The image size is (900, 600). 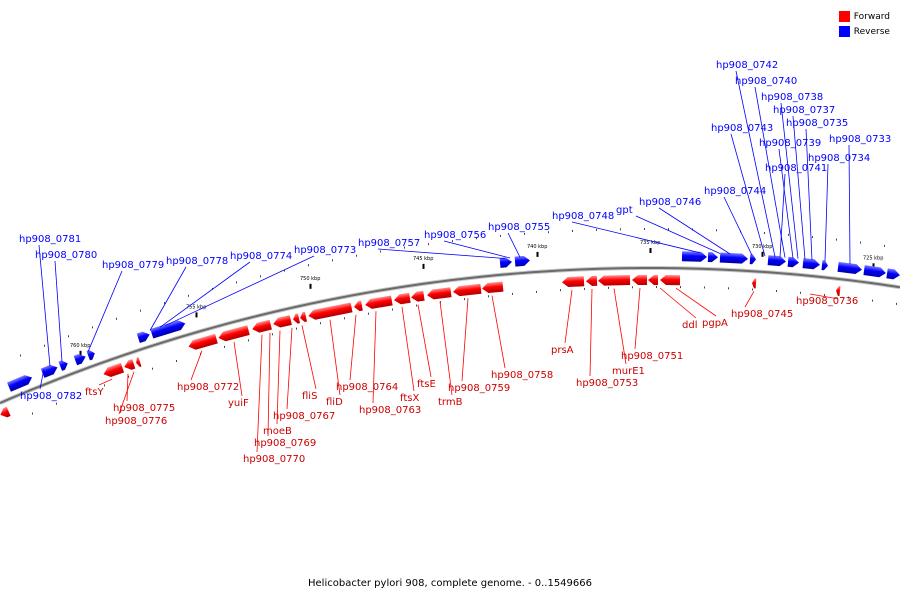 What do you see at coordinates (310, 279) in the screenshot?
I see `scale-tick-label: 750 kbp` at bounding box center [310, 279].